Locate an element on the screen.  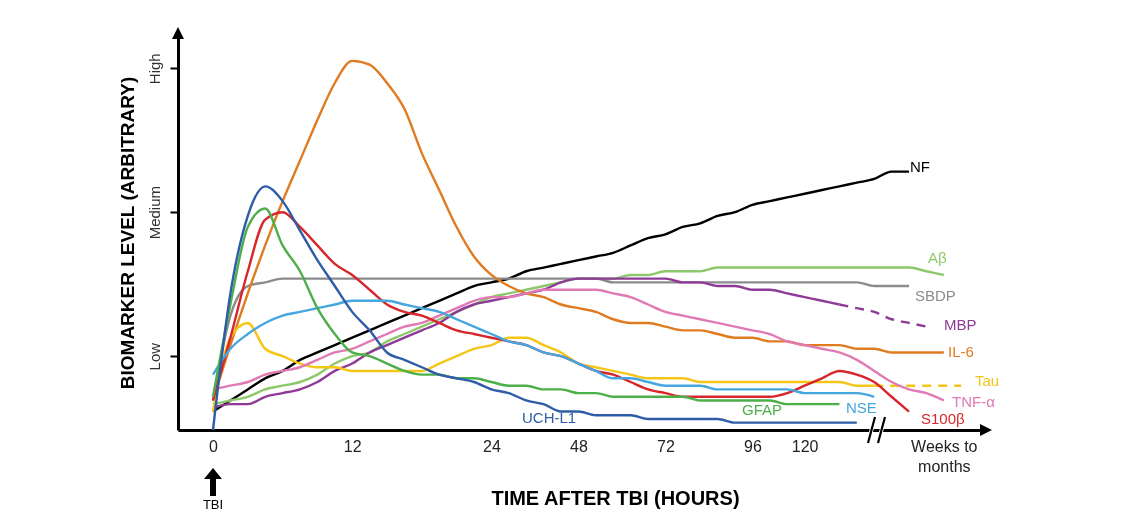
x-tick-label: 24 is located at coordinates (492, 446).